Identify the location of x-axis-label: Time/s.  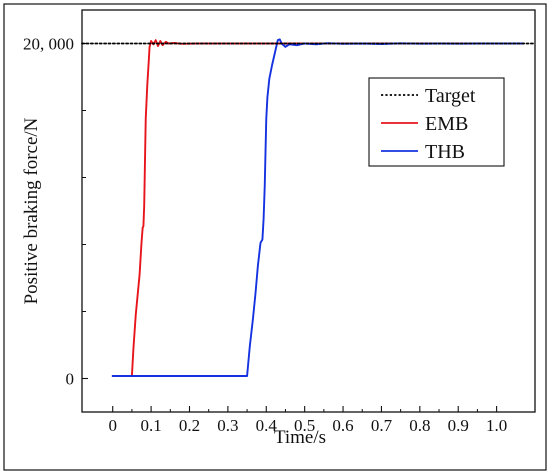
(300, 437).